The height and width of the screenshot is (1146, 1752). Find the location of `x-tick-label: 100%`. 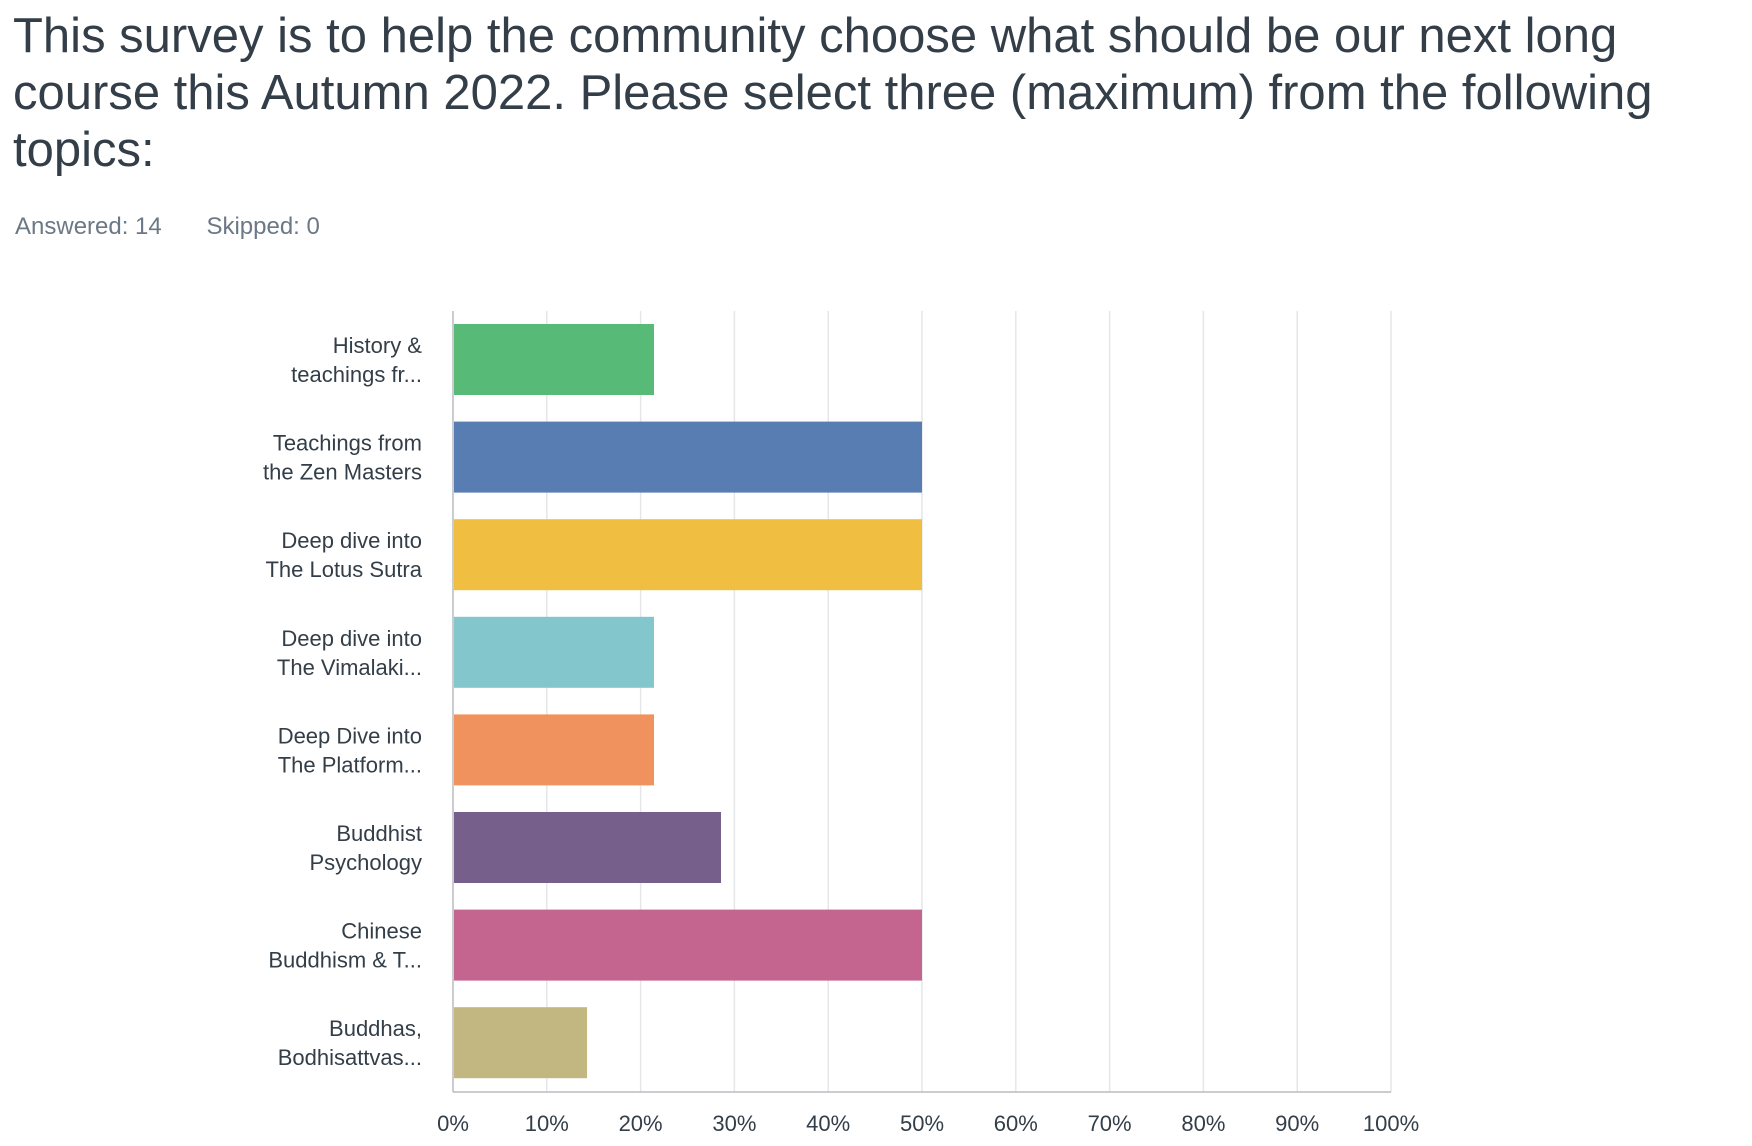

x-tick-label: 100% is located at coordinates (1391, 1123).